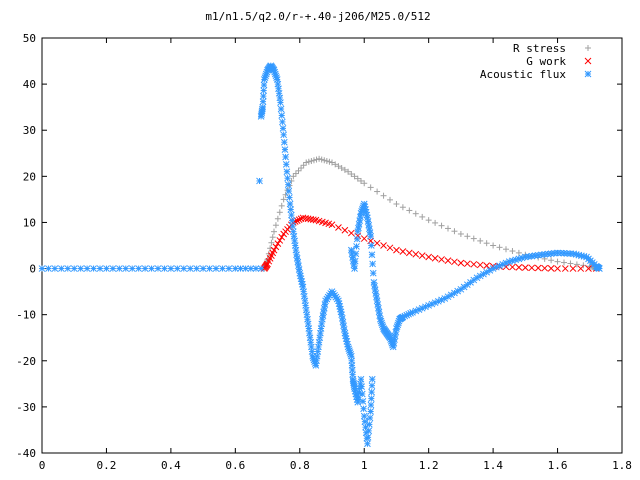 The height and width of the screenshot is (480, 640). What do you see at coordinates (171, 465) in the screenshot?
I see `x-tick-label: 0.4` at bounding box center [171, 465].